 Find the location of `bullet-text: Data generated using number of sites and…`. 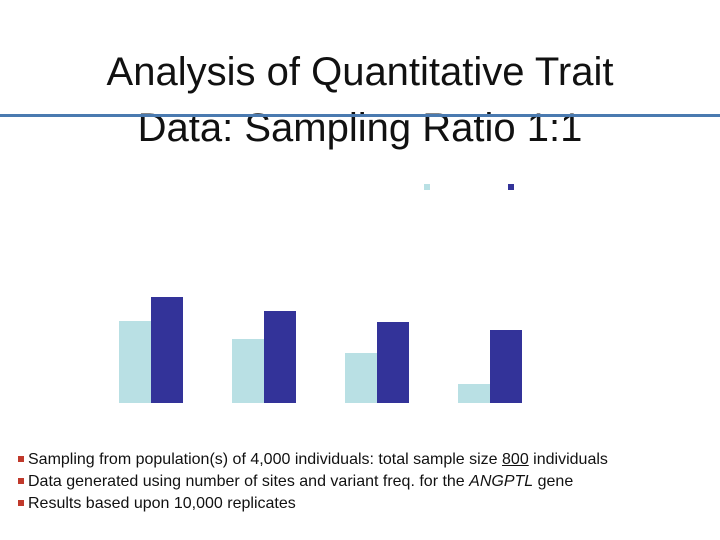

bullet-text: Data generated using number of sites and… is located at coordinates (249, 481).